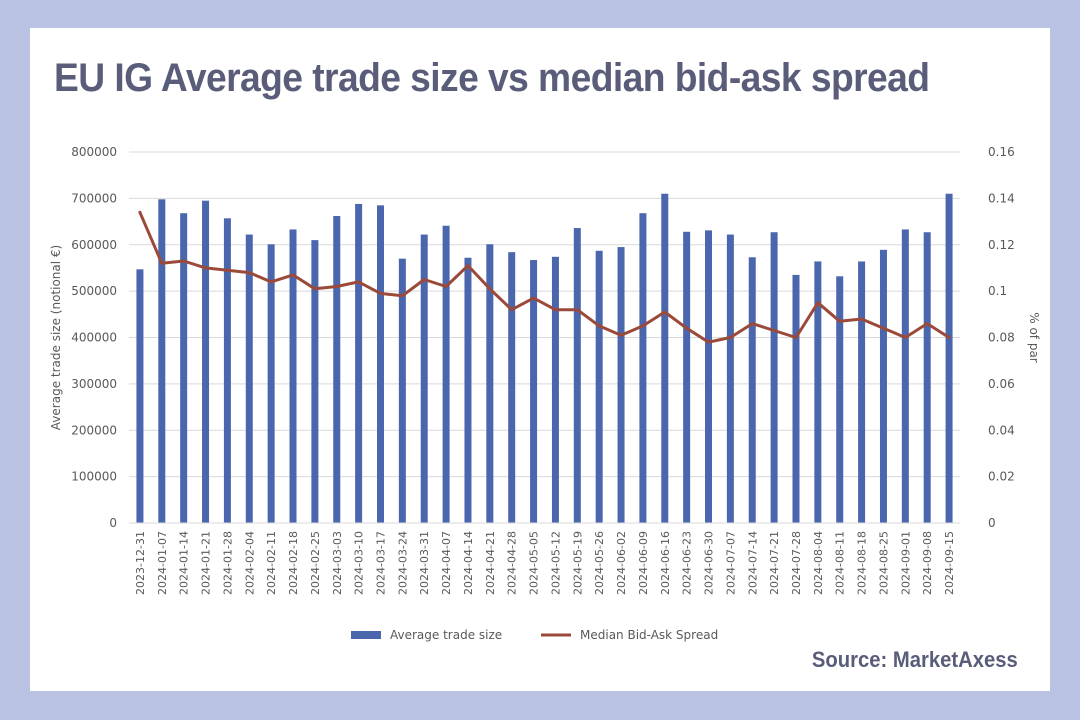 This screenshot has height=720, width=1080. What do you see at coordinates (927, 563) in the screenshot?
I see `x-tick-label: 2024-09-08` at bounding box center [927, 563].